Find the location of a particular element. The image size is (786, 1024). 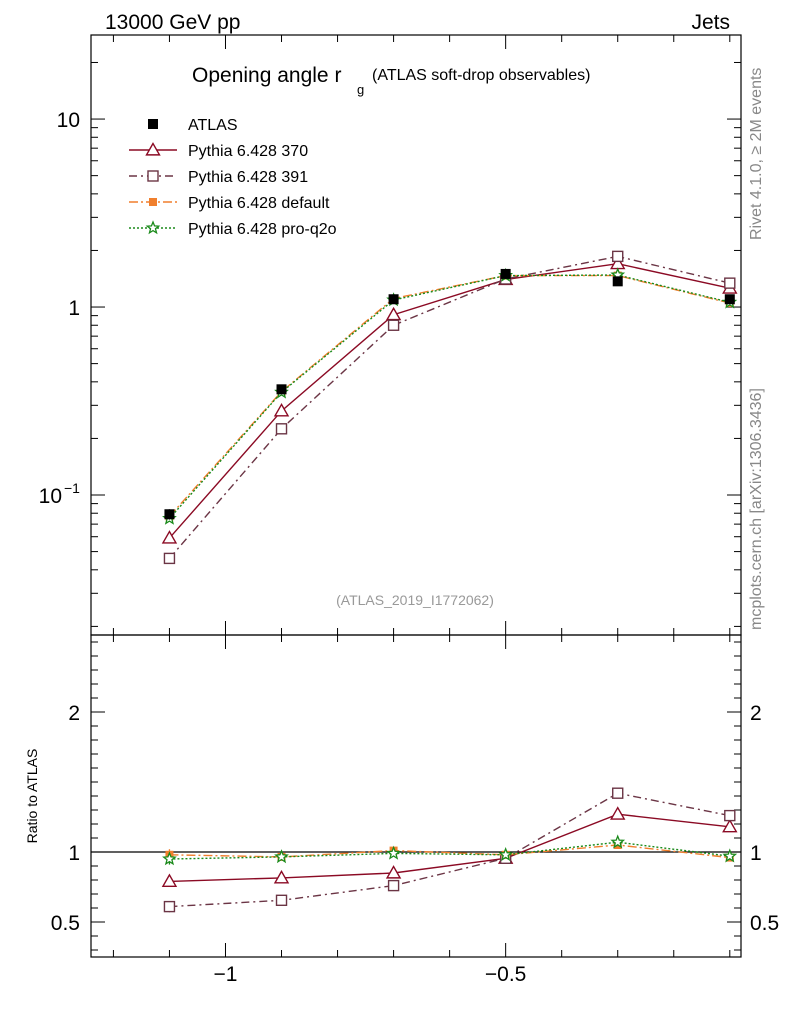

ratio-y-tick-label: 1 is located at coordinates (74, 853).